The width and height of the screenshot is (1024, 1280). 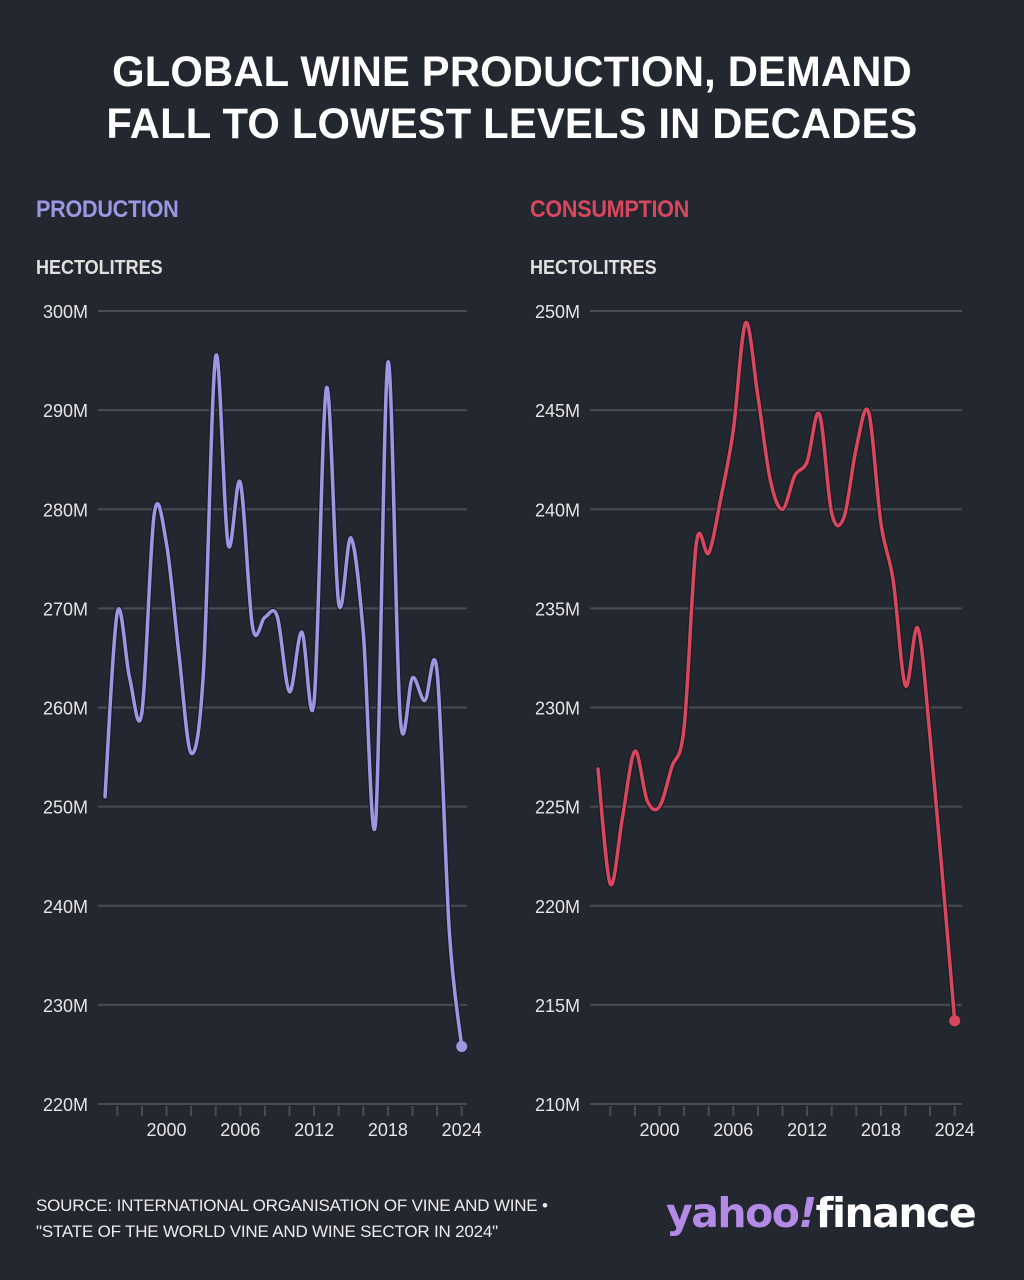 What do you see at coordinates (896, 1213) in the screenshot?
I see `logo-finance-text: finance` at bounding box center [896, 1213].